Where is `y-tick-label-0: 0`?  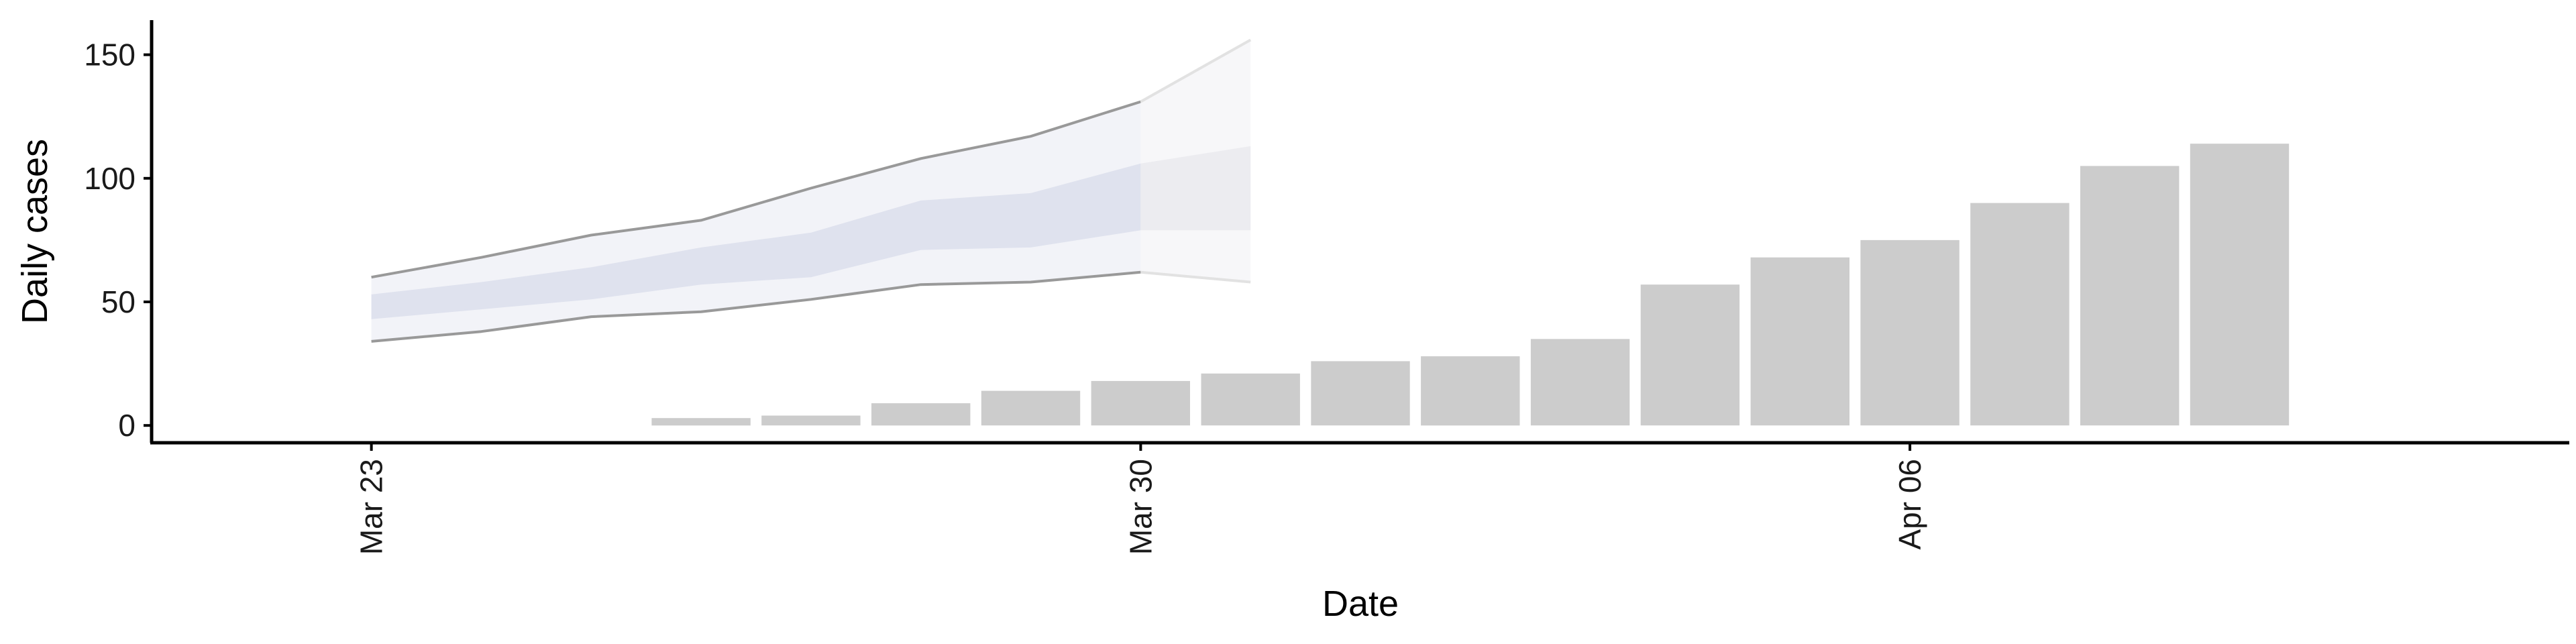 y-tick-label-0: 0 is located at coordinates (127, 425).